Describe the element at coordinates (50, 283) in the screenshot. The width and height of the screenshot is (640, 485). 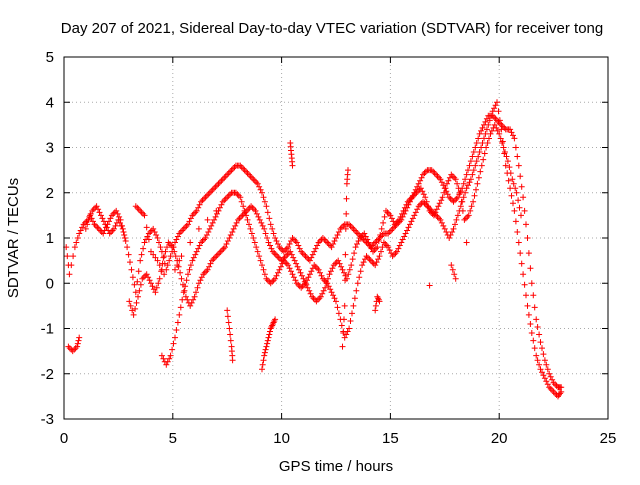
I see `y-tick-label: 0` at that location.